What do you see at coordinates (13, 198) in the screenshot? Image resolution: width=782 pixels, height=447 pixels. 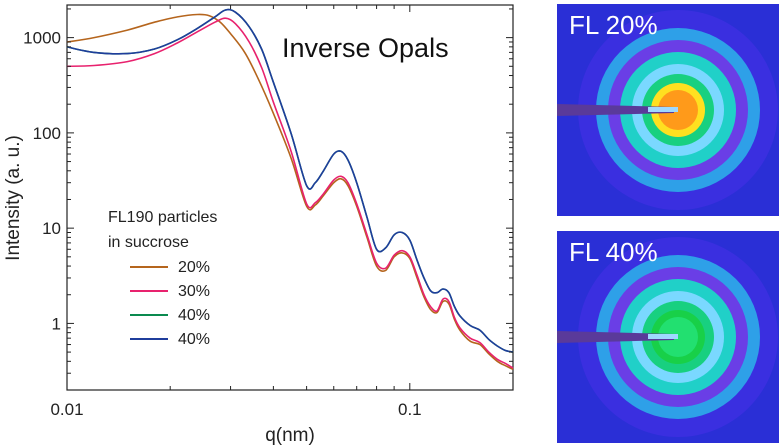 I see `y-axis-label: Intensity (a. u.)` at bounding box center [13, 198].